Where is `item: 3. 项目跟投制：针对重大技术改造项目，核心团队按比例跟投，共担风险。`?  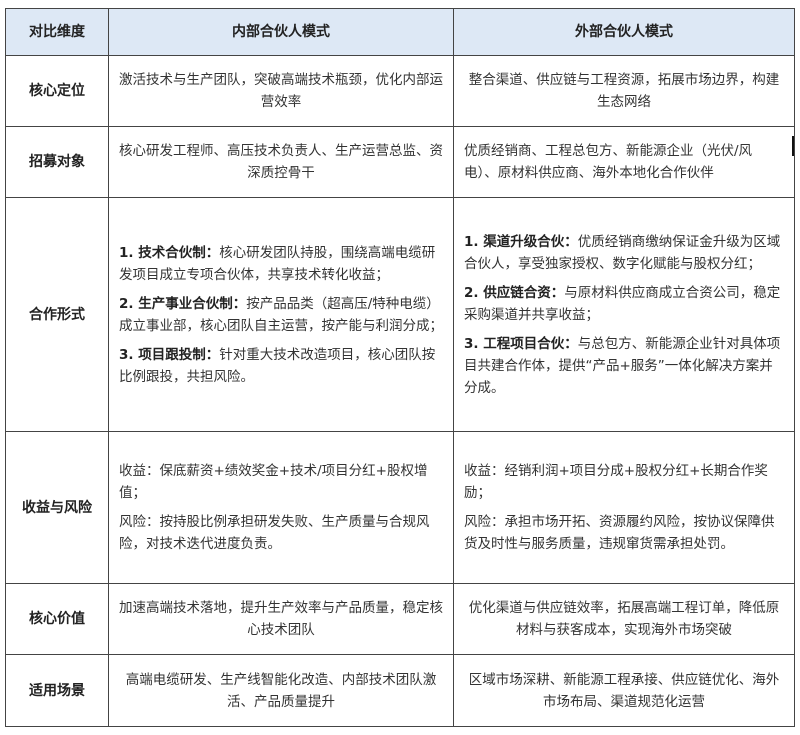 item: 3. 项目跟投制：针对重大技术改造项目，核心团队按比例跟投，共担风险。 is located at coordinates (281, 366).